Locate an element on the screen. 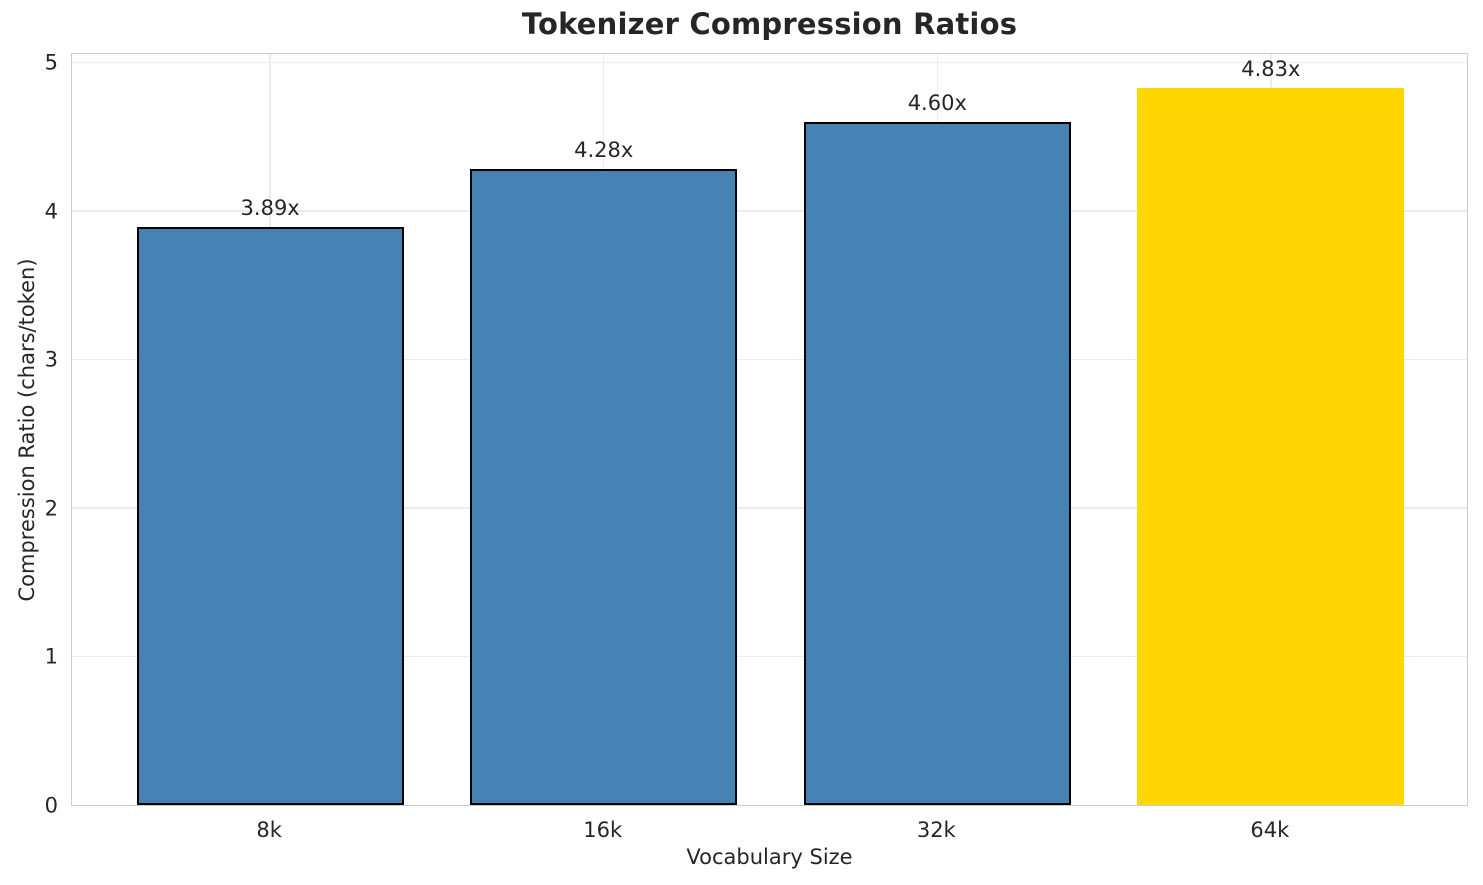  x-tick-label-16k: 16k is located at coordinates (603, 830).